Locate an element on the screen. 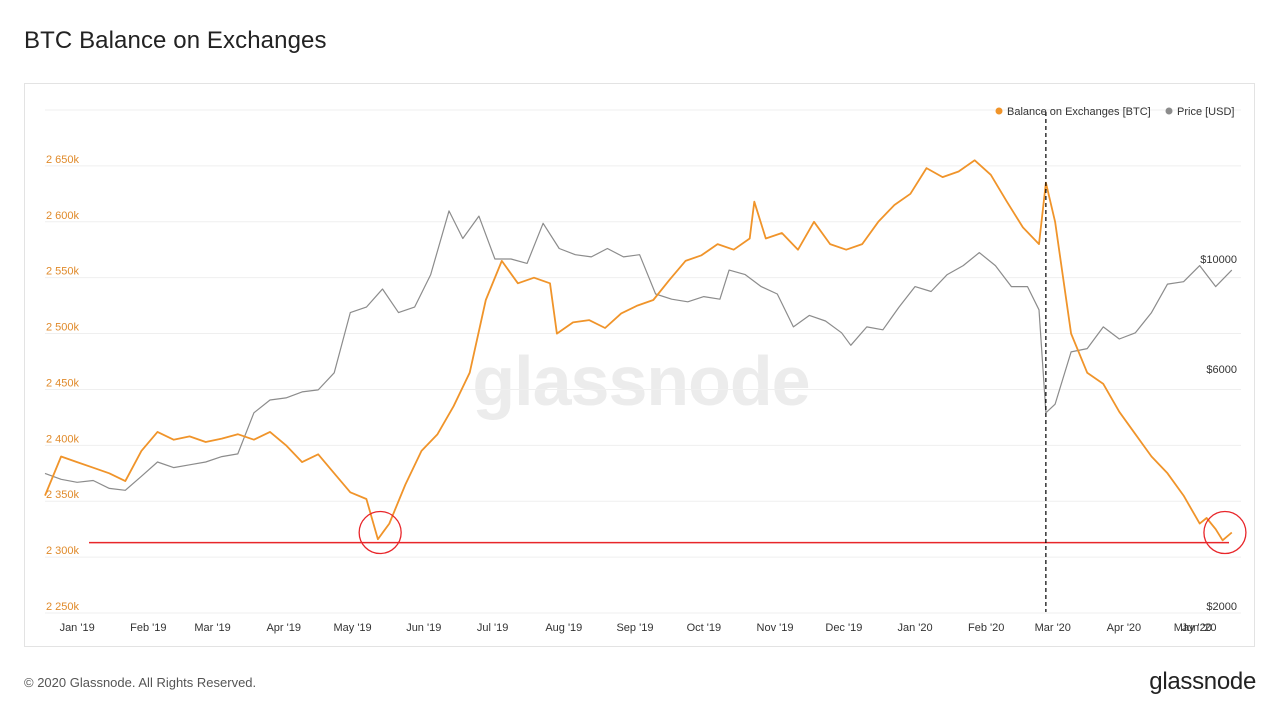  x-tick-label: Apr '19 is located at coordinates (283, 628).